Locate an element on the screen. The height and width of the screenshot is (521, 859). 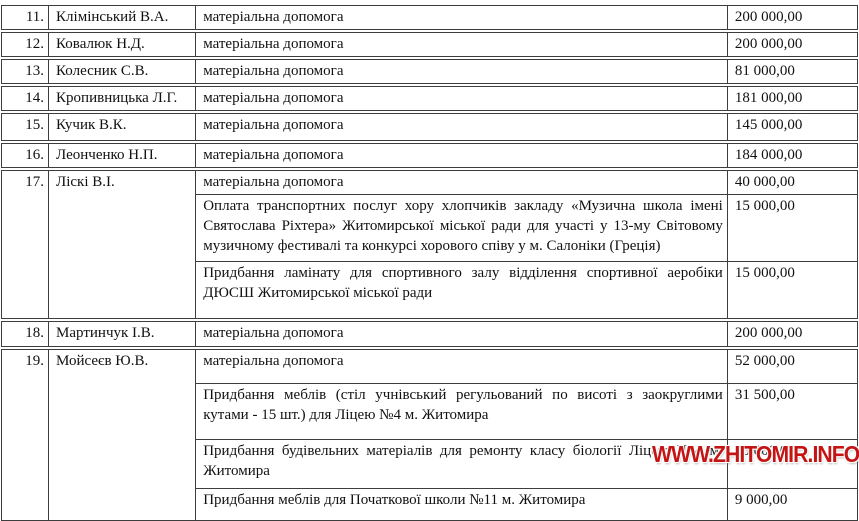
row-number: 19. is located at coordinates (25, 433).